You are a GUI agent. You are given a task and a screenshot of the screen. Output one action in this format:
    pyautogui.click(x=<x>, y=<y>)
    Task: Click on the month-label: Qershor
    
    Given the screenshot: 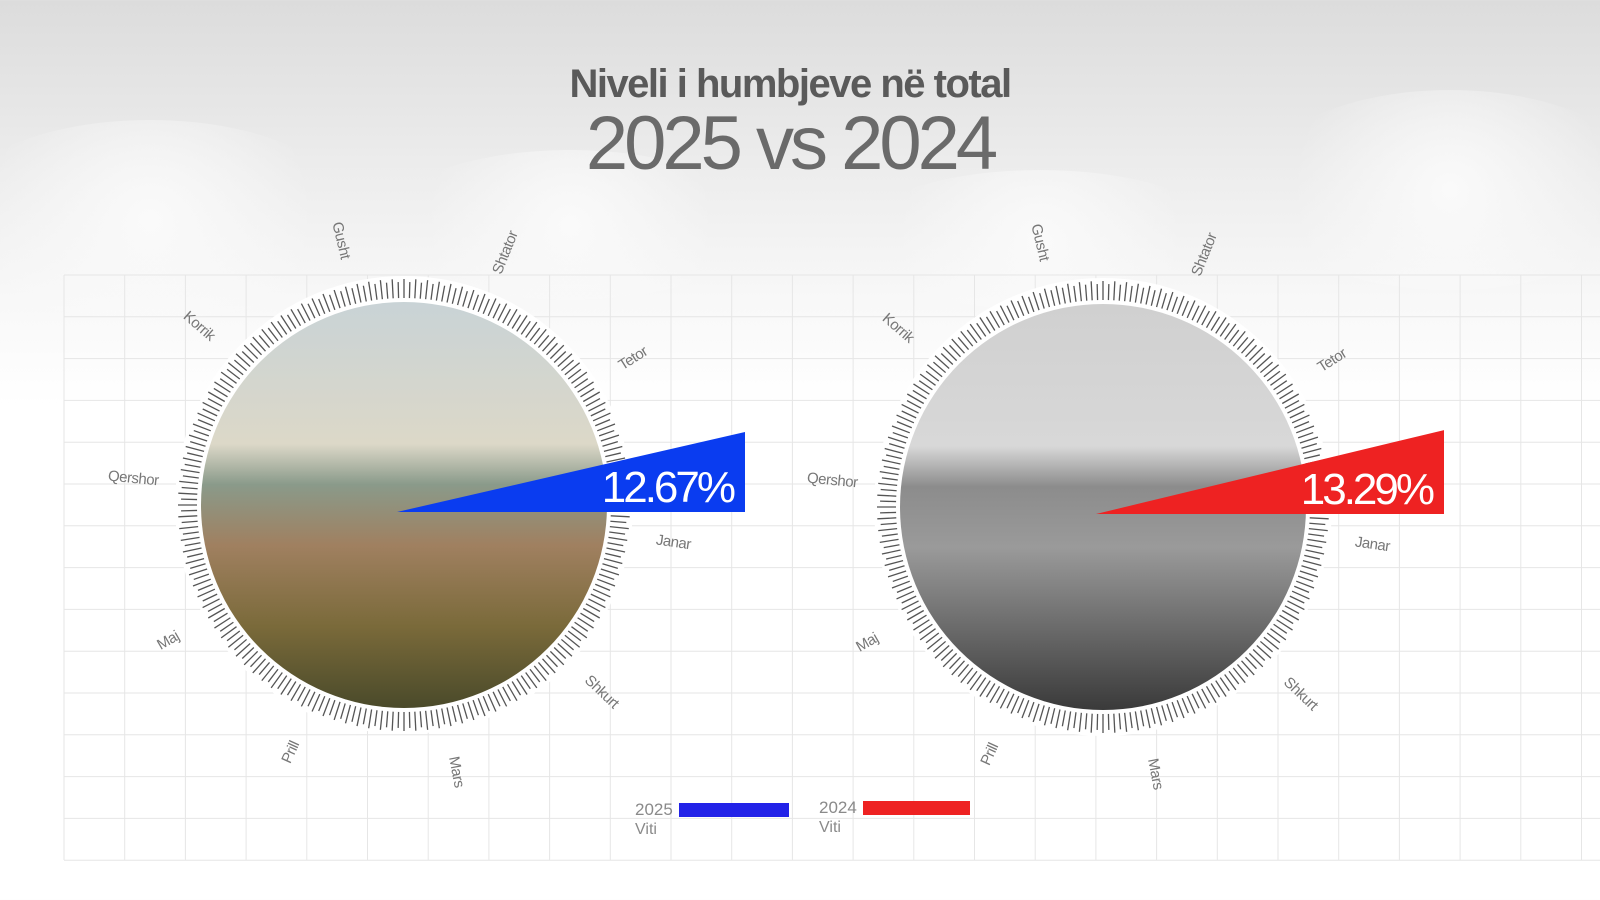 What is the action you would take?
    pyautogui.click(x=133, y=479)
    